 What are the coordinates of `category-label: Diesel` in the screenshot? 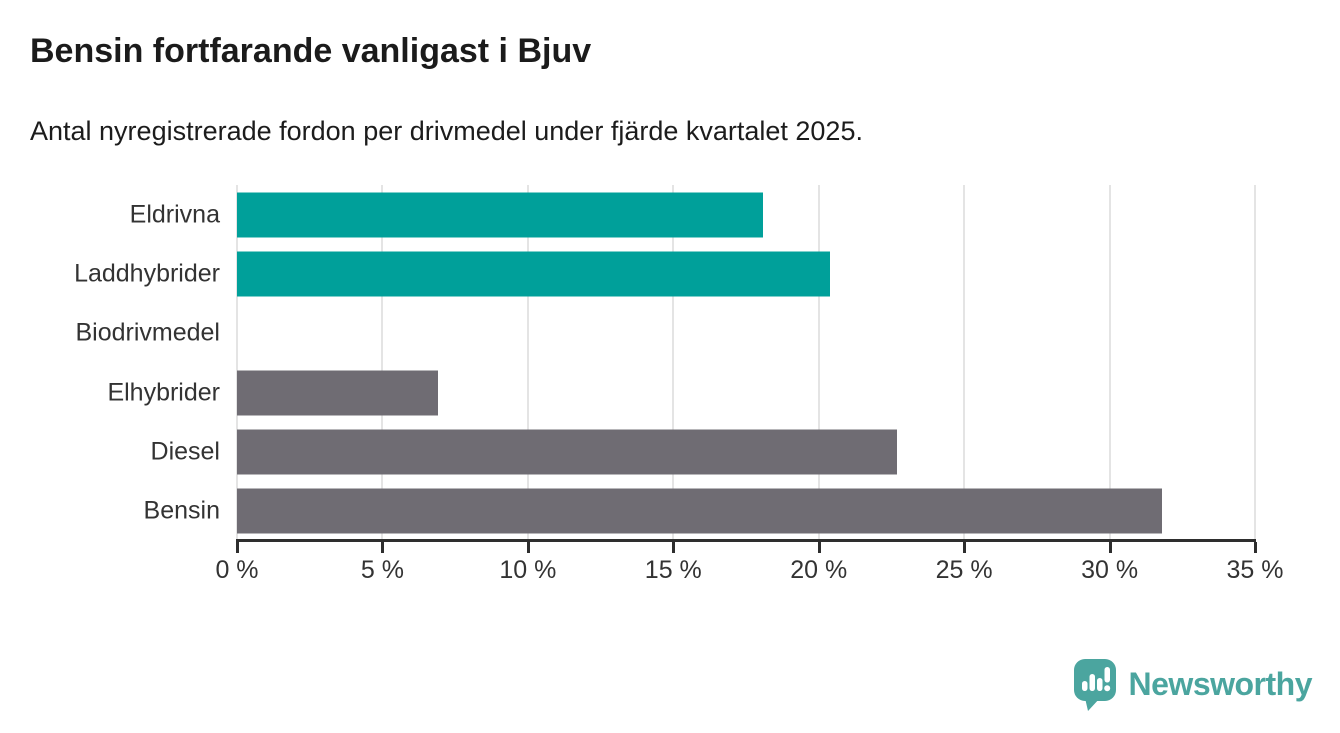 It's located at (185, 451).